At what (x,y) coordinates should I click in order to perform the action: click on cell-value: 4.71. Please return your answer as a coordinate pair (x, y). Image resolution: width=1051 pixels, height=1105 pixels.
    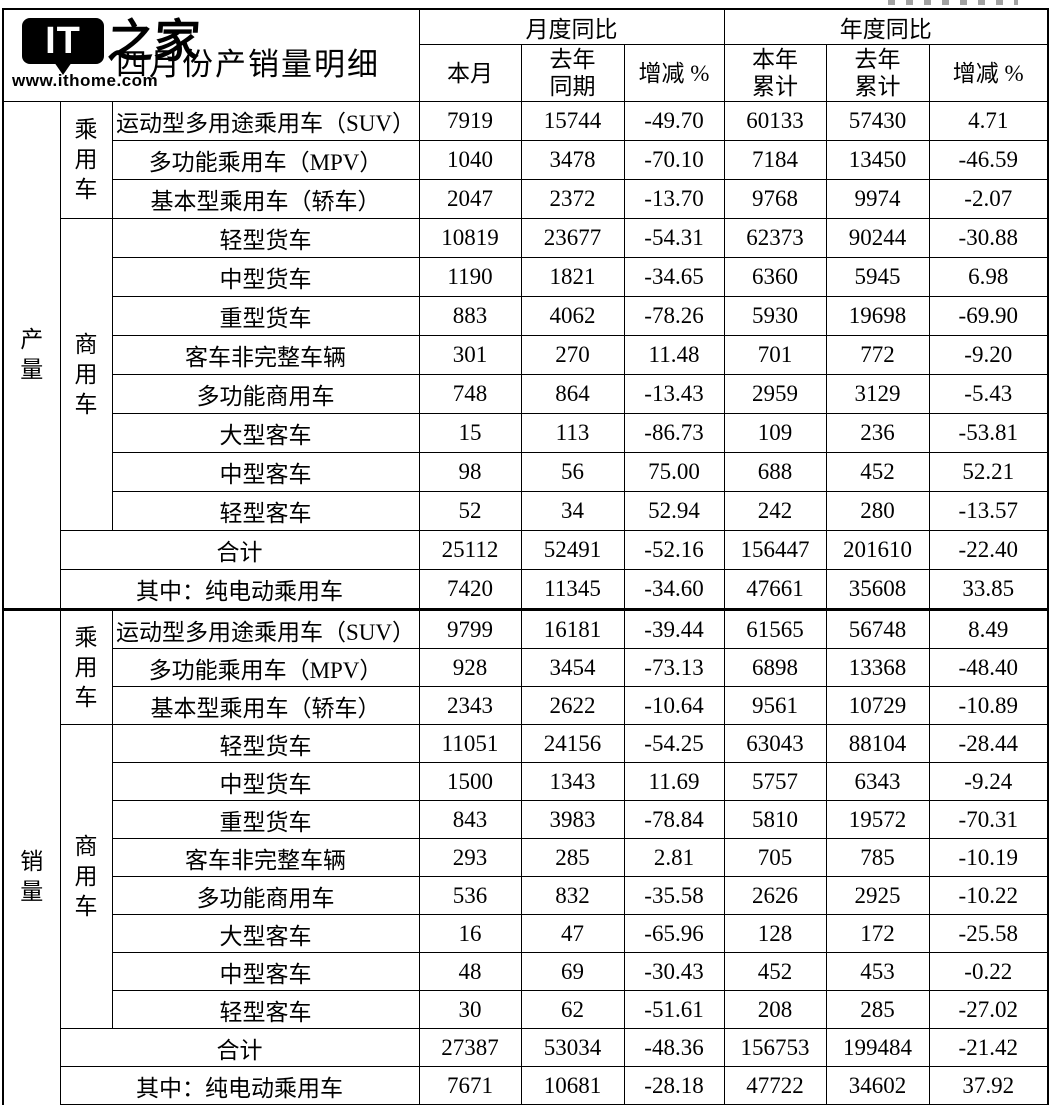
    Looking at the image, I should click on (988, 121).